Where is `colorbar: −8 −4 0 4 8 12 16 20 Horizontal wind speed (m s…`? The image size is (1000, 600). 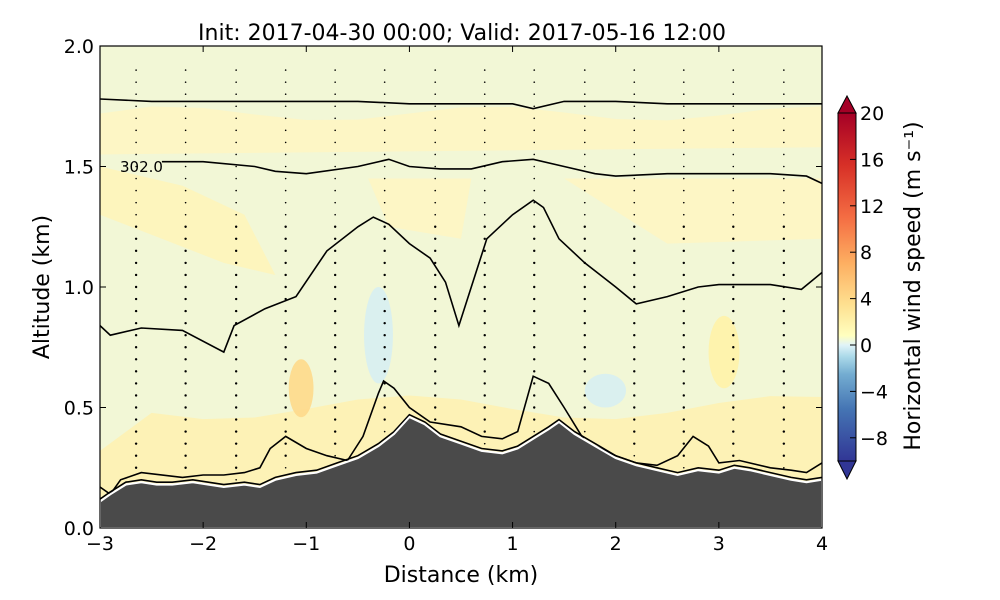
colorbar: −8 −4 0 4 8 12 16 20 Horizontal wind speed (m s… is located at coordinates (881, 287).